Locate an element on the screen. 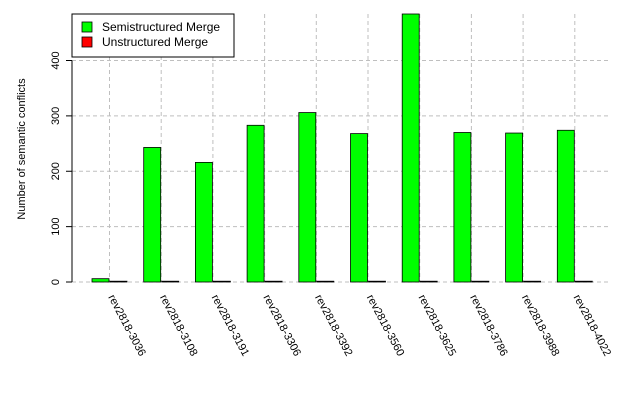 Image resolution: width=640 pixels, height=400 pixels. y-tick-label: 100 is located at coordinates (56, 226).